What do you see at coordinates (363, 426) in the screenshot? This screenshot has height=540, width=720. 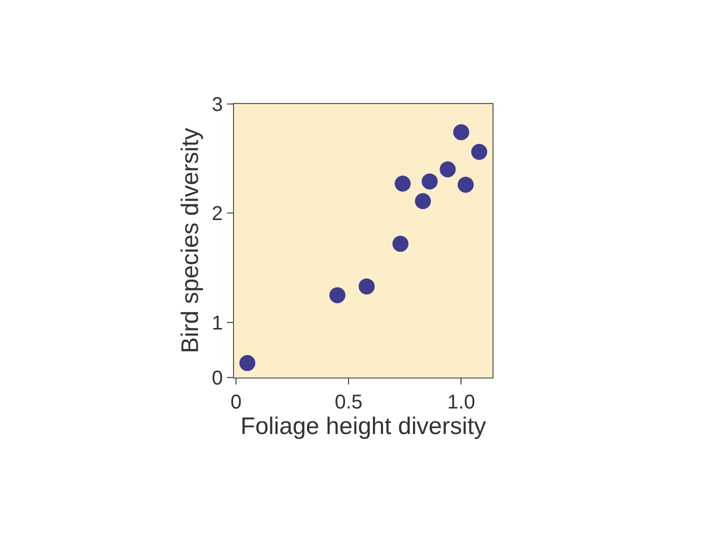 I see `x-axis-title: Foliage height diversity` at bounding box center [363, 426].